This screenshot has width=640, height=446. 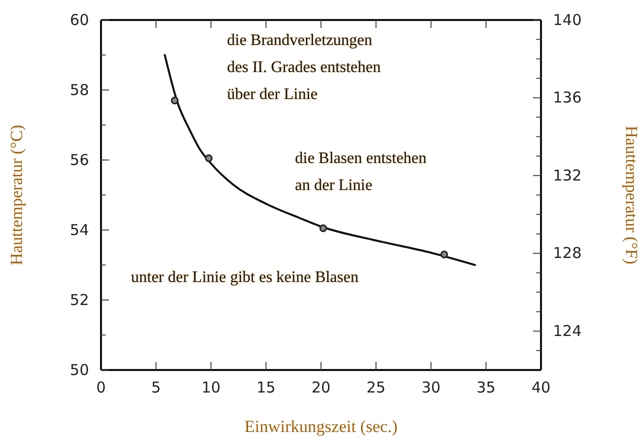 I want to click on y-tick-label: 58, so click(x=79, y=89).